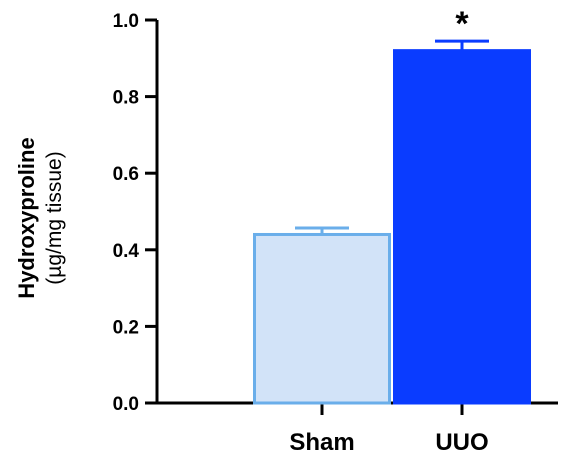  What do you see at coordinates (462, 24) in the screenshot?
I see `significance-marker: *` at bounding box center [462, 24].